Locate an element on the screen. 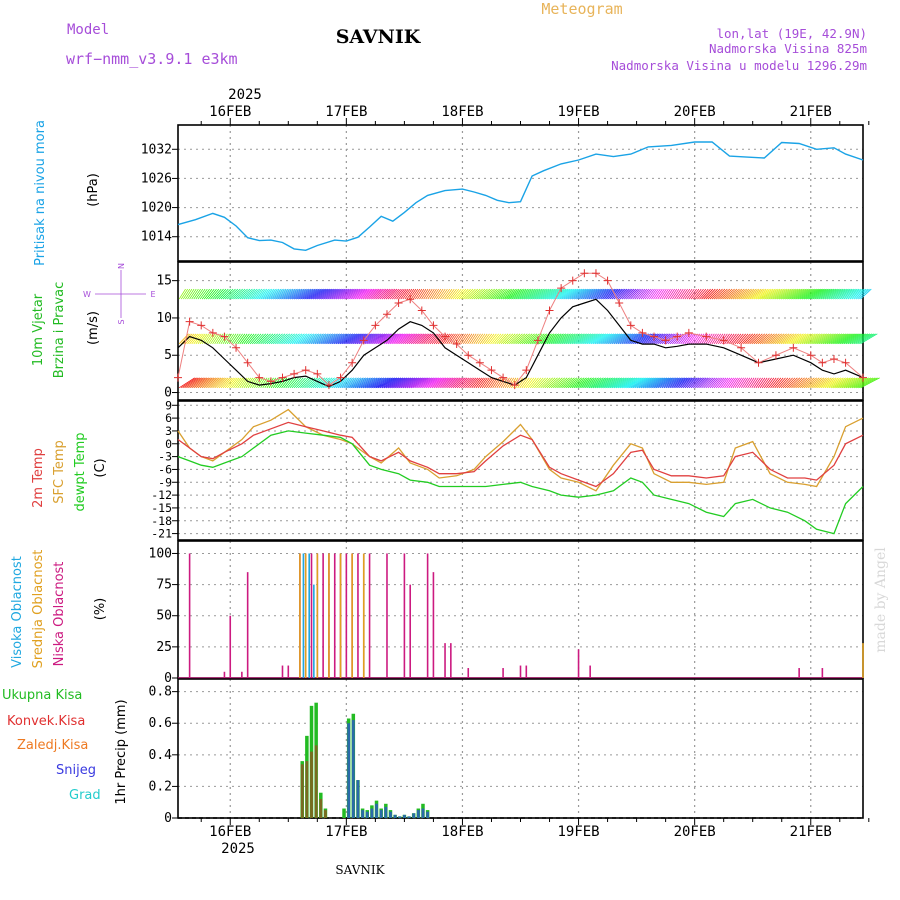  legend-freezing-rain: Zaledj.Kisa is located at coordinates (52, 745).